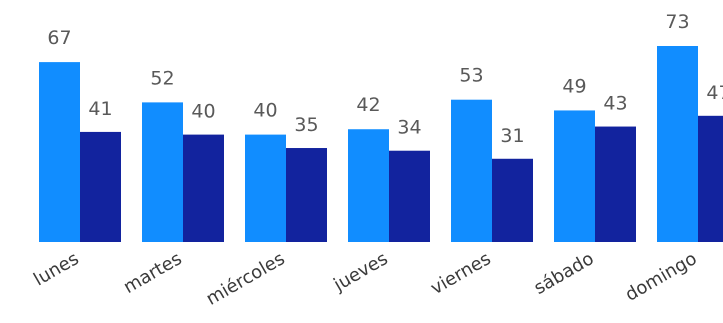 The width and height of the screenshot is (723, 323). I want to click on data-label-lunes-series-1: 67, so click(59, 38).